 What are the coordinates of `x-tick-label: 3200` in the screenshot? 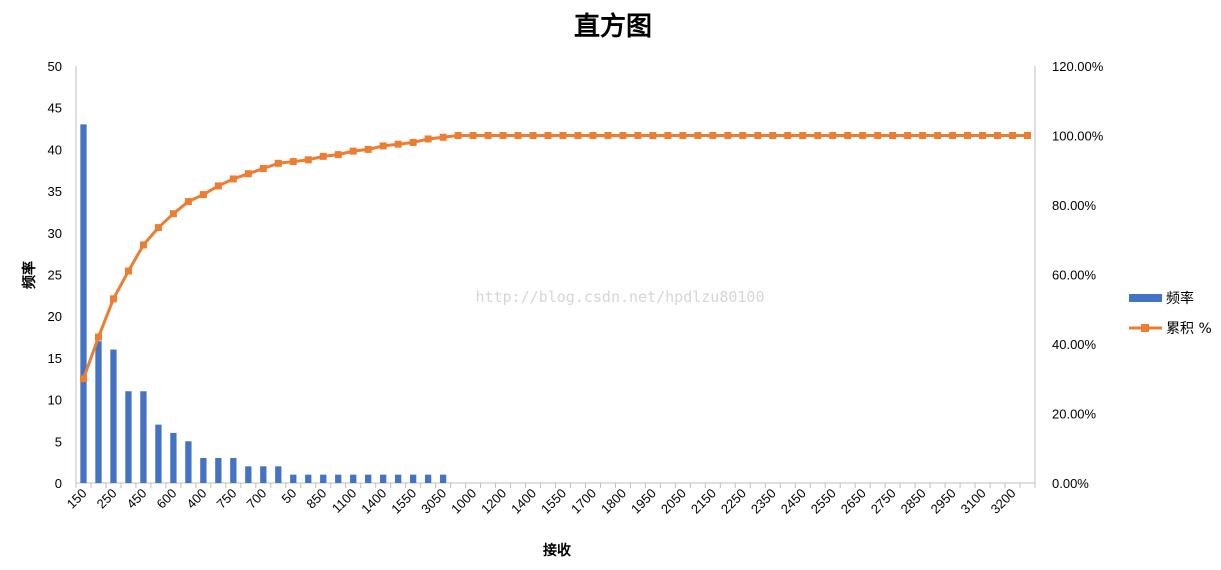 It's located at (1003, 501).